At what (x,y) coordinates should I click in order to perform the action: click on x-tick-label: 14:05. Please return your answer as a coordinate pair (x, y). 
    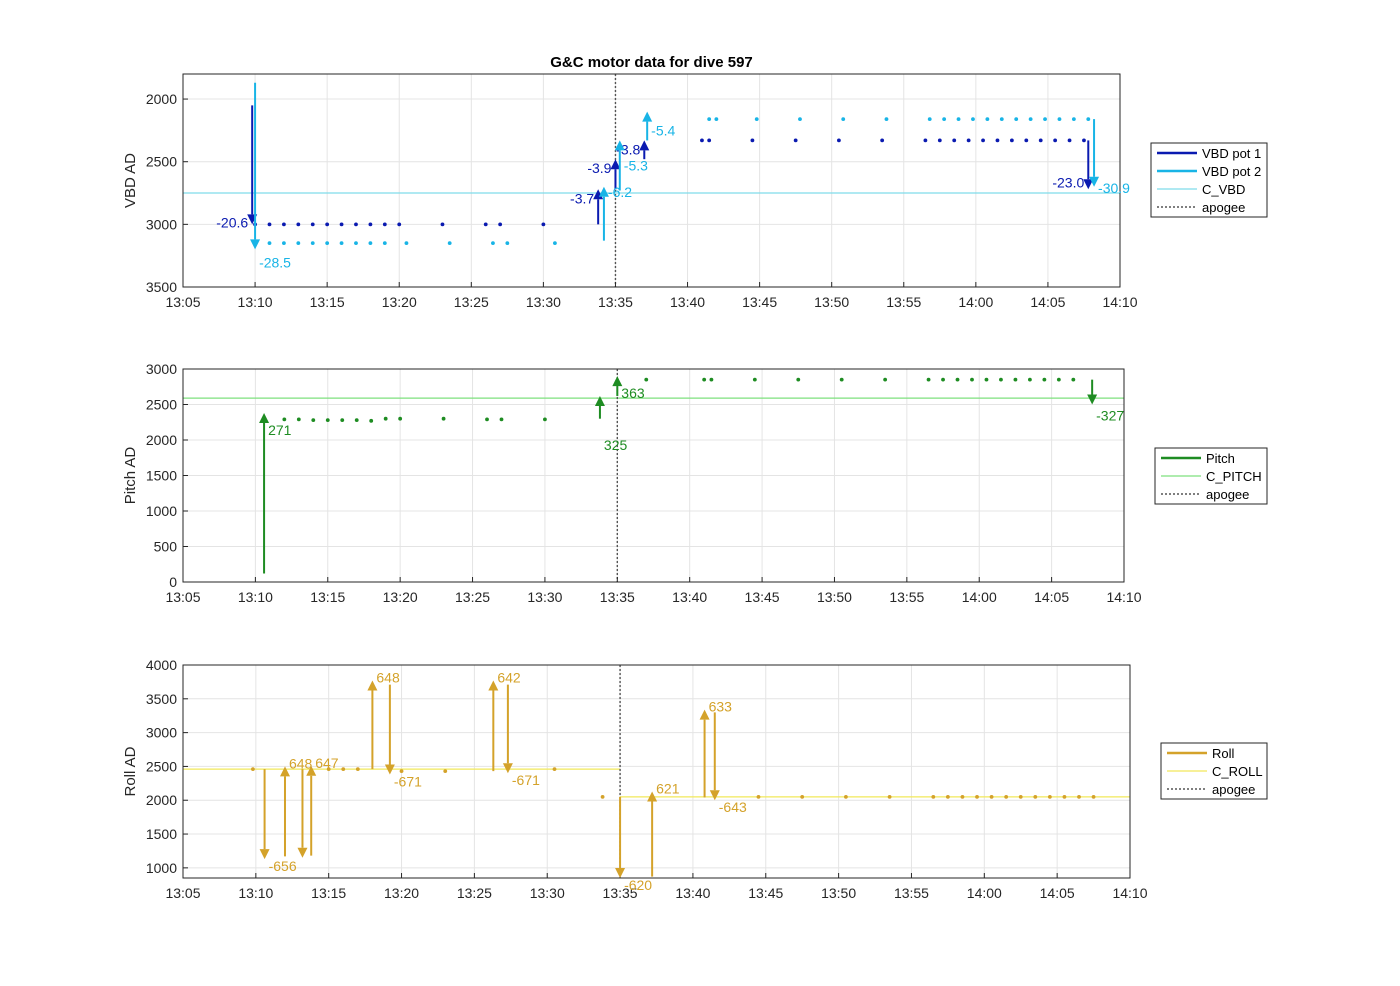
    Looking at the image, I should click on (1057, 893).